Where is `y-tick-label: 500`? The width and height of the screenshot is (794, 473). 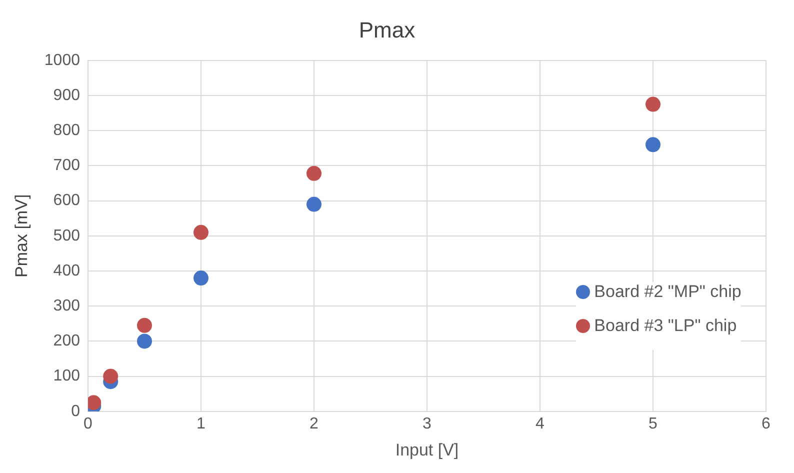 y-tick-label: 500 is located at coordinates (66, 235).